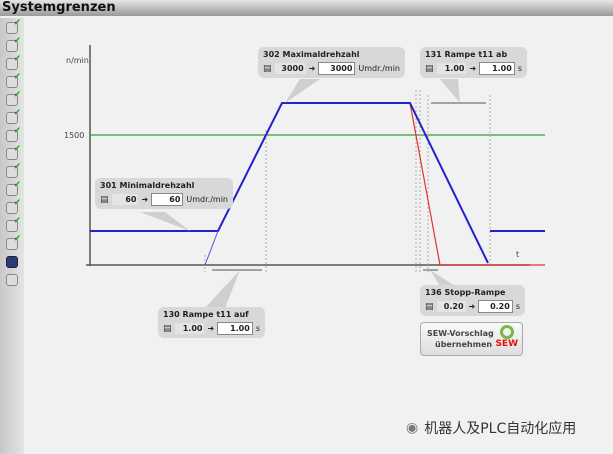 Image resolution: width=613 pixels, height=454 pixels. What do you see at coordinates (495, 306) in the screenshot?
I see `value-input: 0.20` at bounding box center [495, 306].